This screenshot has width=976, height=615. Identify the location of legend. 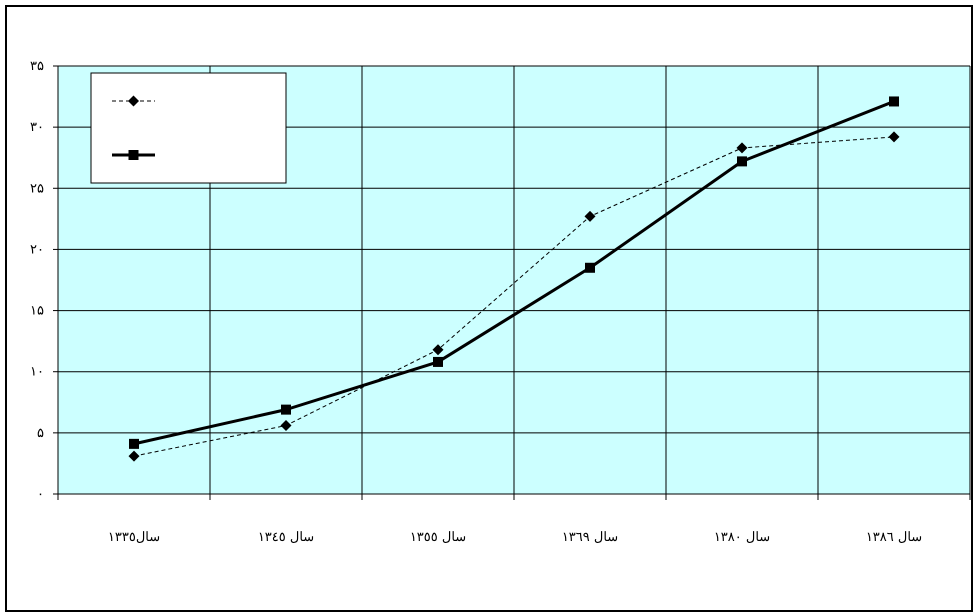
(188, 128).